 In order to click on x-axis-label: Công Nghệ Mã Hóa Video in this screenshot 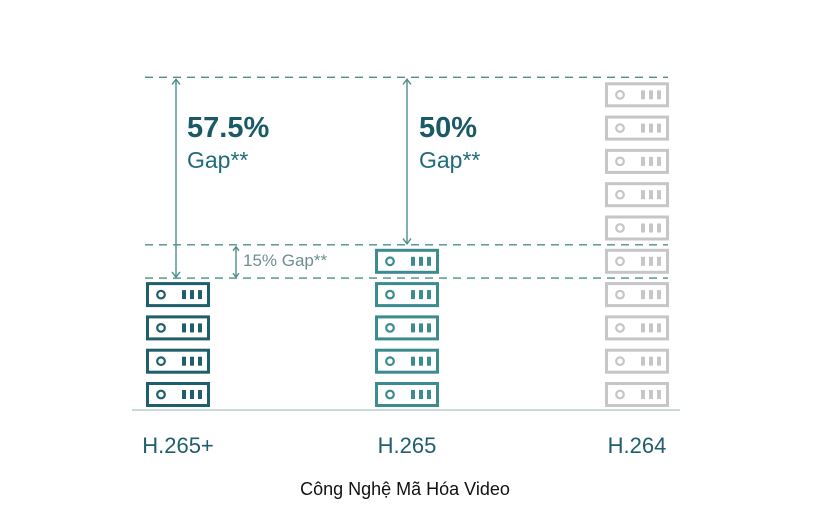, I will do `click(405, 489)`.